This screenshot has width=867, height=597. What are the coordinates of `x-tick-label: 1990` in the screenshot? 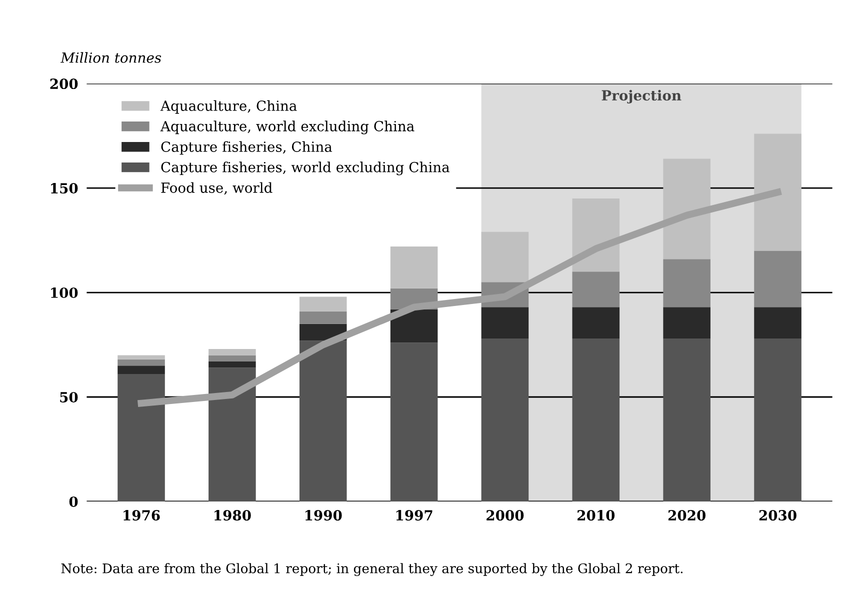 It's located at (323, 515).